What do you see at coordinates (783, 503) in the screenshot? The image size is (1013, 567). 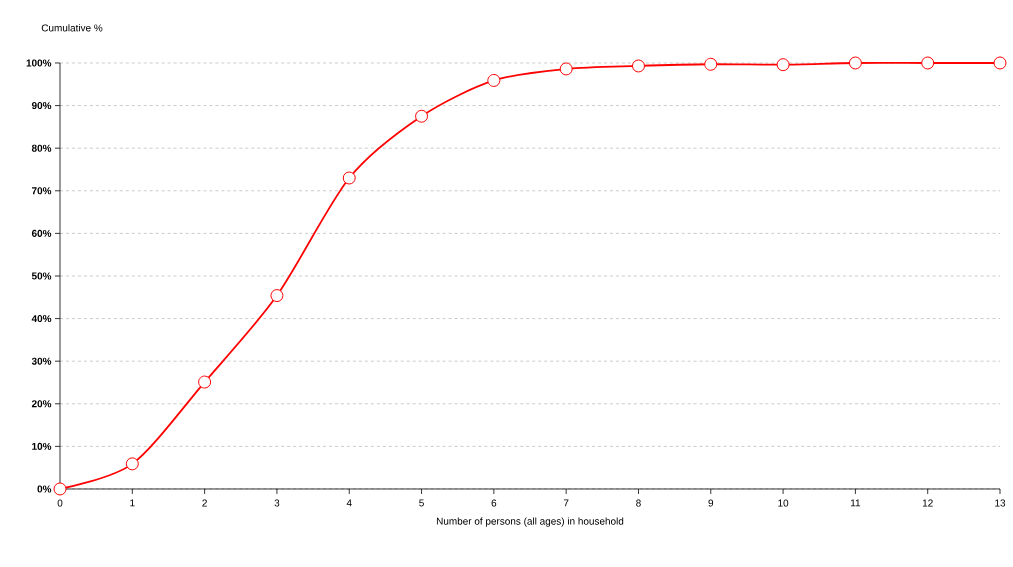 I see `x-tick-label: 10` at bounding box center [783, 503].